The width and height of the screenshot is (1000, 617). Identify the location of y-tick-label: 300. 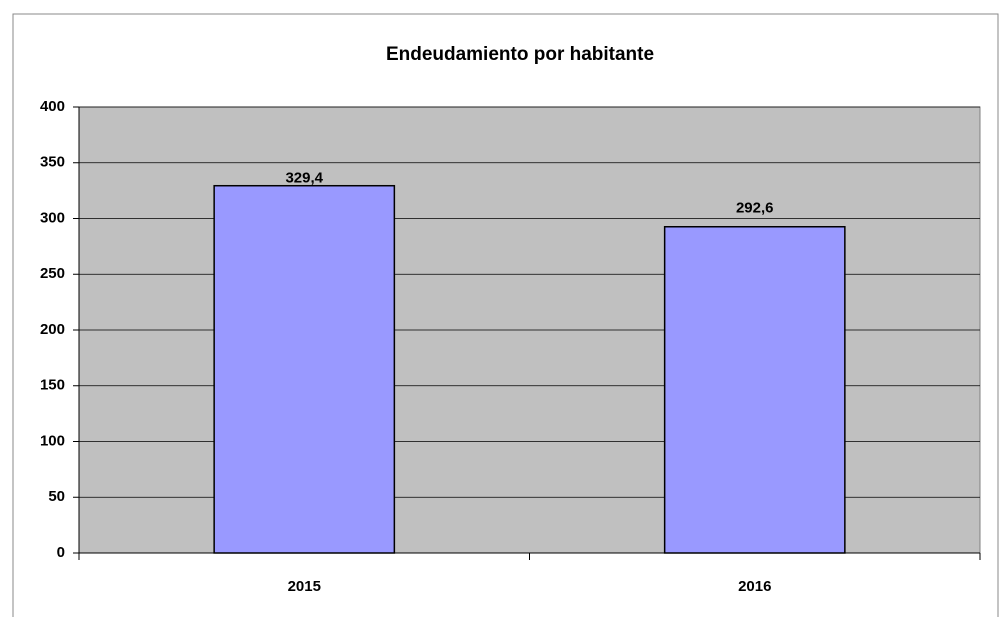
(52, 217).